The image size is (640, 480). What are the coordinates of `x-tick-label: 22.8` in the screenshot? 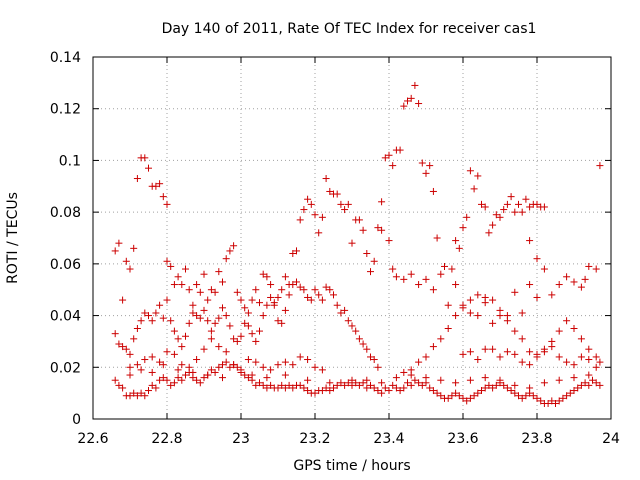 It's located at (166, 439).